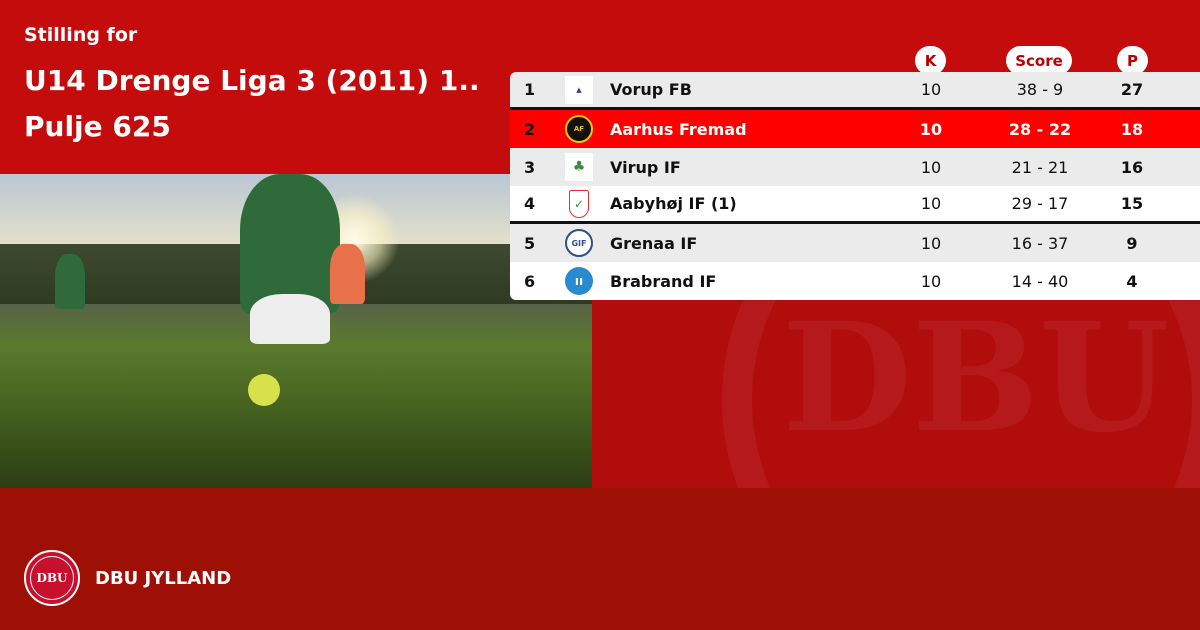  I want to click on team-name: Aabyhøj IF (1), so click(673, 203).